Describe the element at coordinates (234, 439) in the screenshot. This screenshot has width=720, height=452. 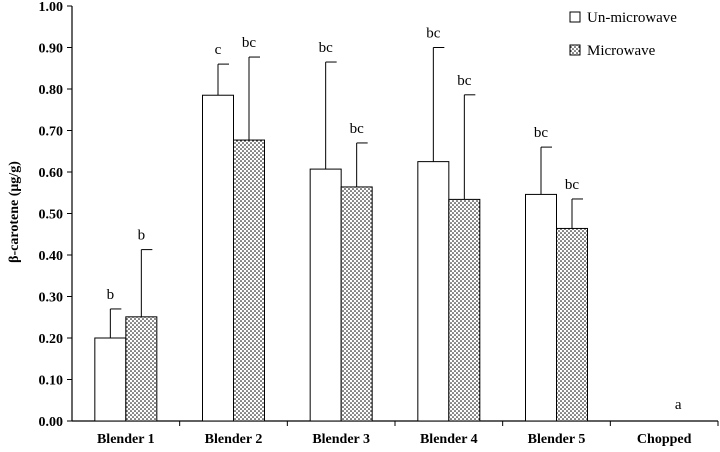
I see `x-category-label: Blender 2` at that location.